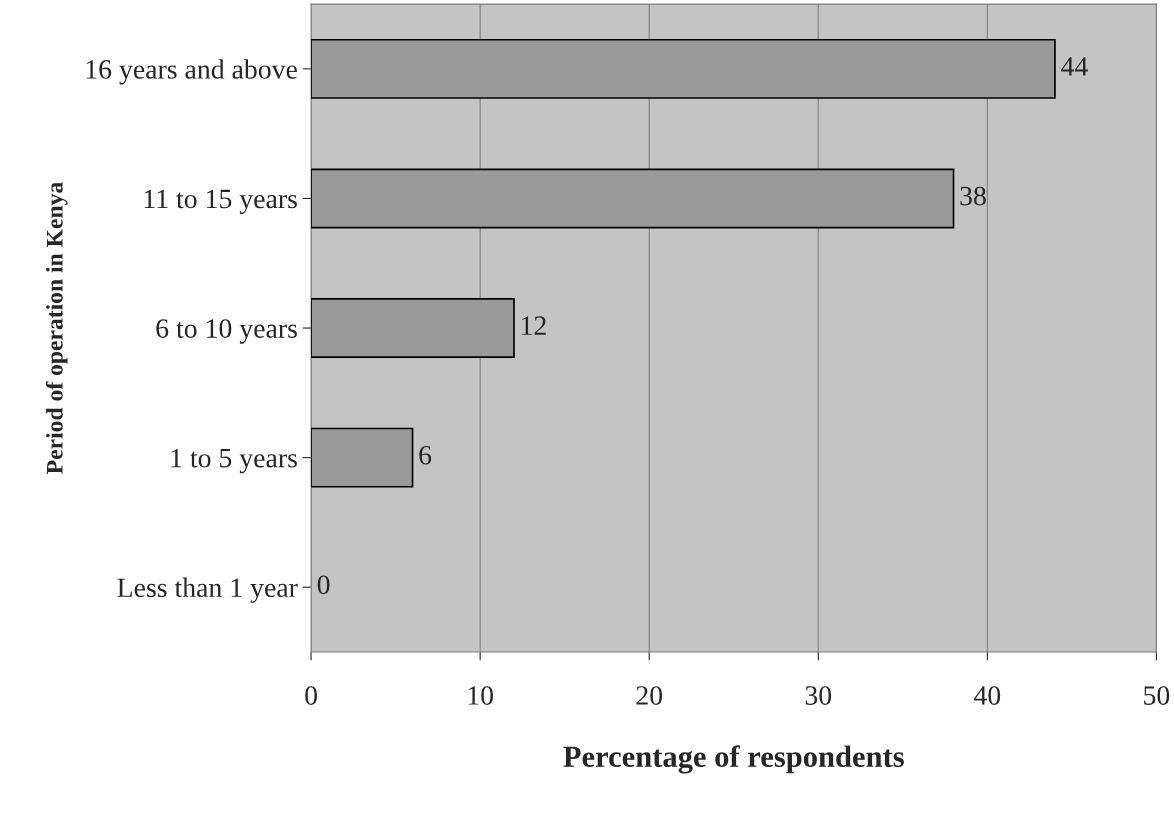 This screenshot has width=1174, height=815. I want to click on x-tick-label: 10, so click(480, 695).